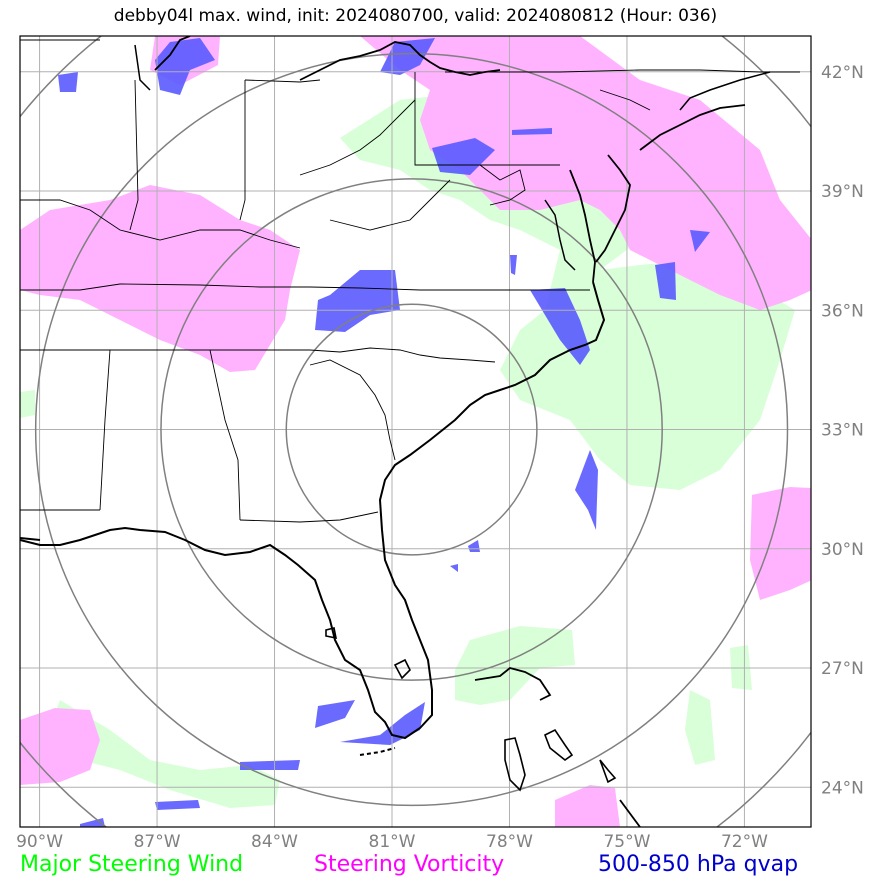  What do you see at coordinates (842, 669) in the screenshot?
I see `latitude-tick-label: 27°N` at bounding box center [842, 669].